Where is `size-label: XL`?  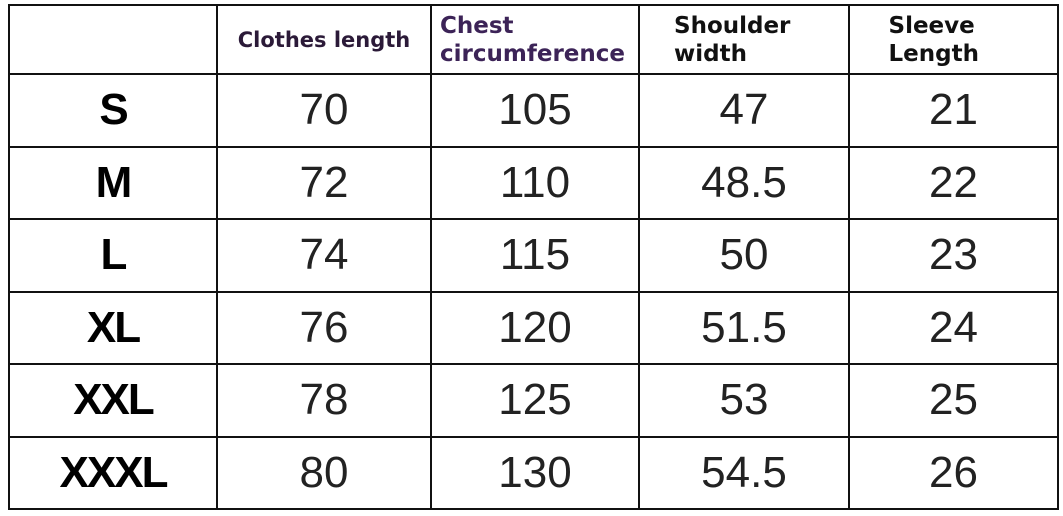 size-label: XL is located at coordinates (113, 327).